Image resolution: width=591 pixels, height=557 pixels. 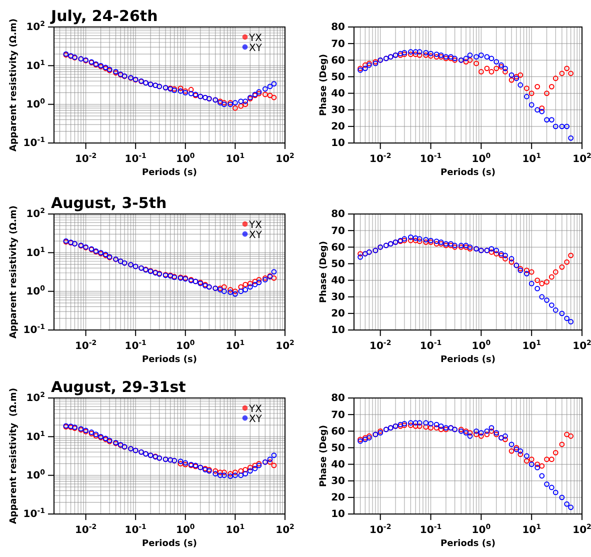 I want to click on y-tick-label: 10$^{2}$, so click(x=36, y=27).